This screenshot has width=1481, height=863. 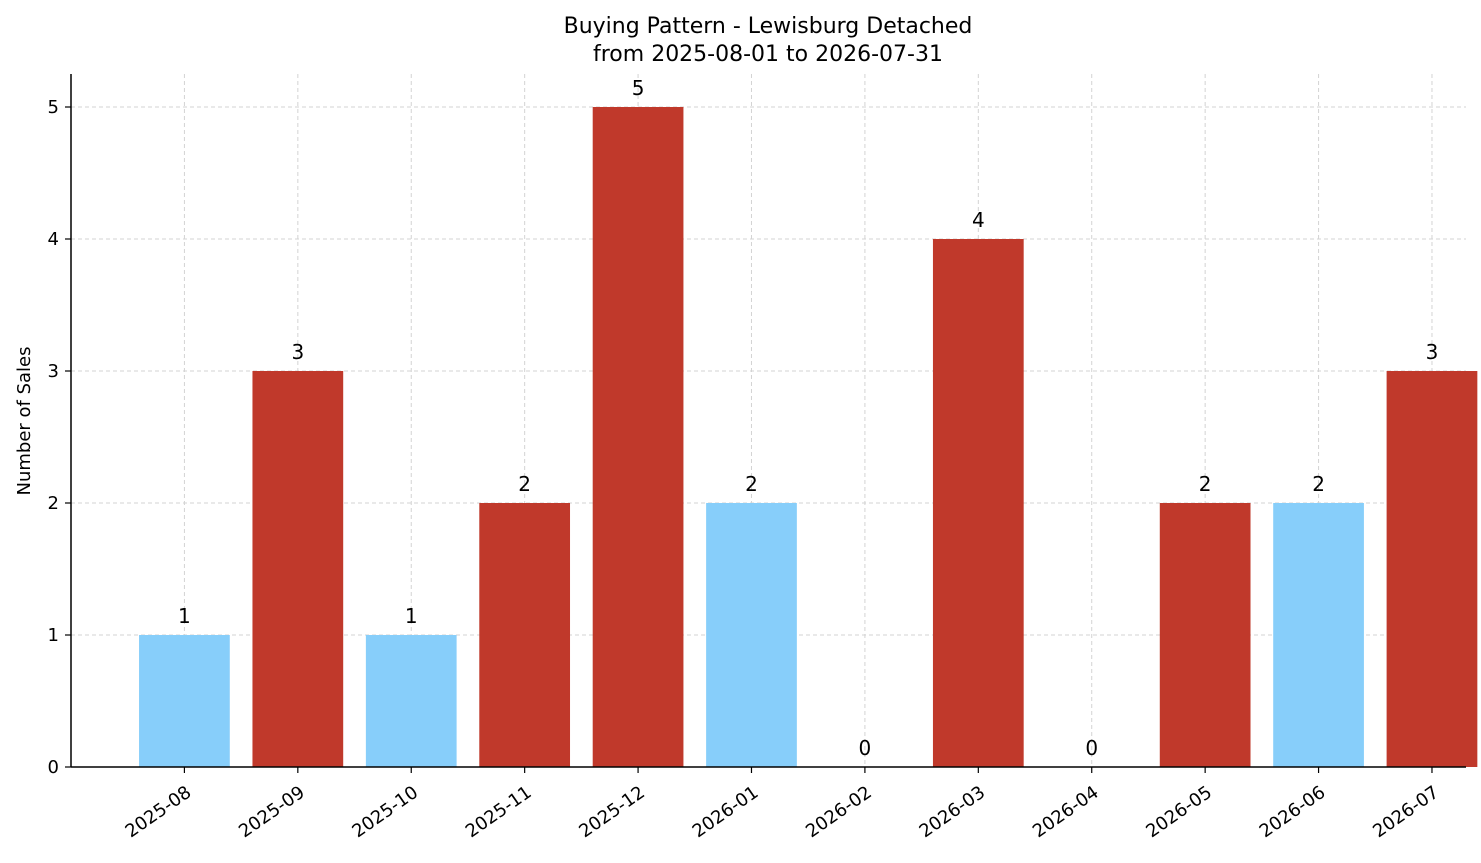 I want to click on chart-subtitle: from 2025-08-01 to 2026-07-31, so click(x=768, y=54).